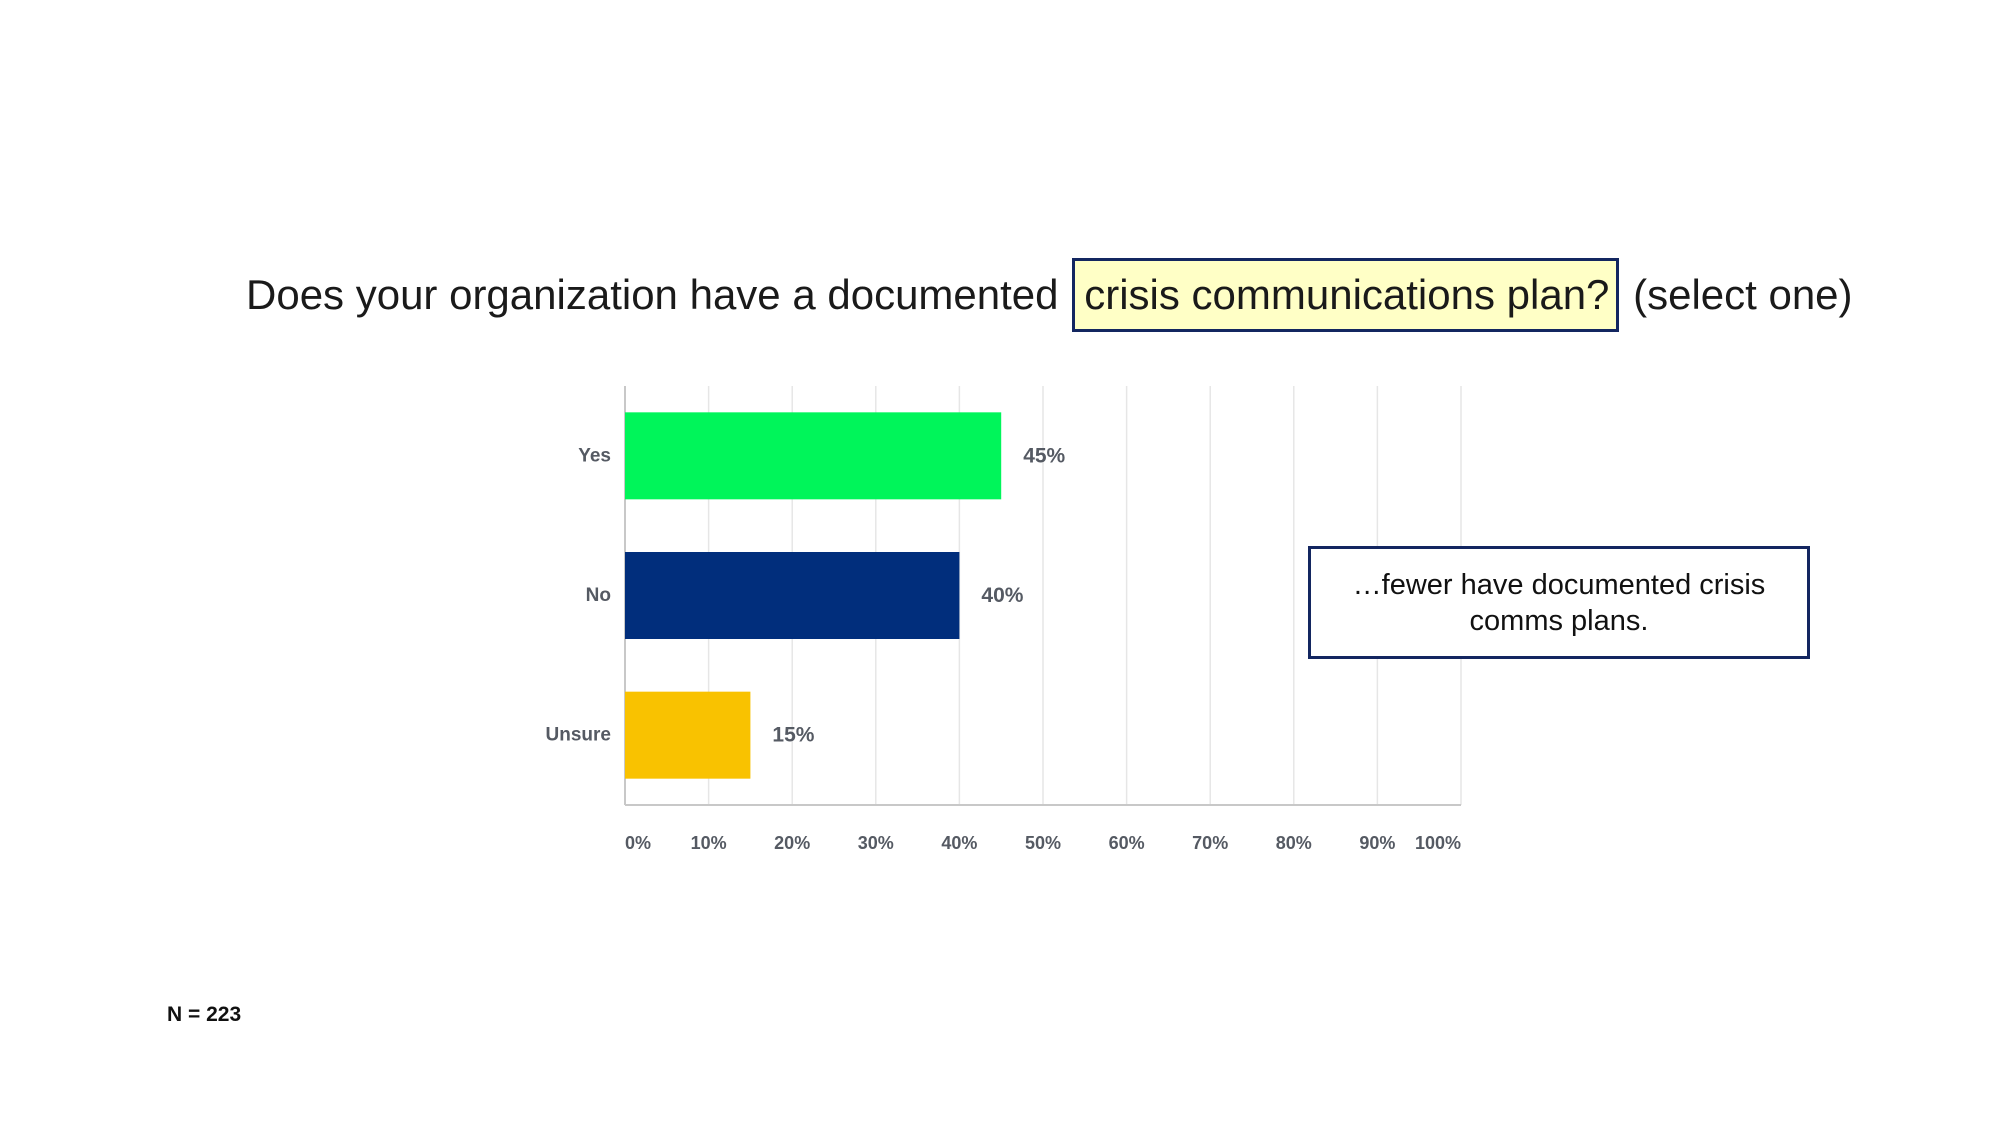  What do you see at coordinates (1294, 843) in the screenshot?
I see `x-tick-label: 80%` at bounding box center [1294, 843].